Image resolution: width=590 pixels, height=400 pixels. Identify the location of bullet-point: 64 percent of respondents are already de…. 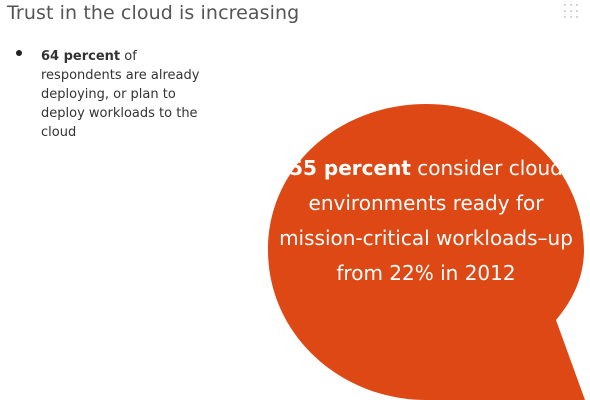
(125, 94).